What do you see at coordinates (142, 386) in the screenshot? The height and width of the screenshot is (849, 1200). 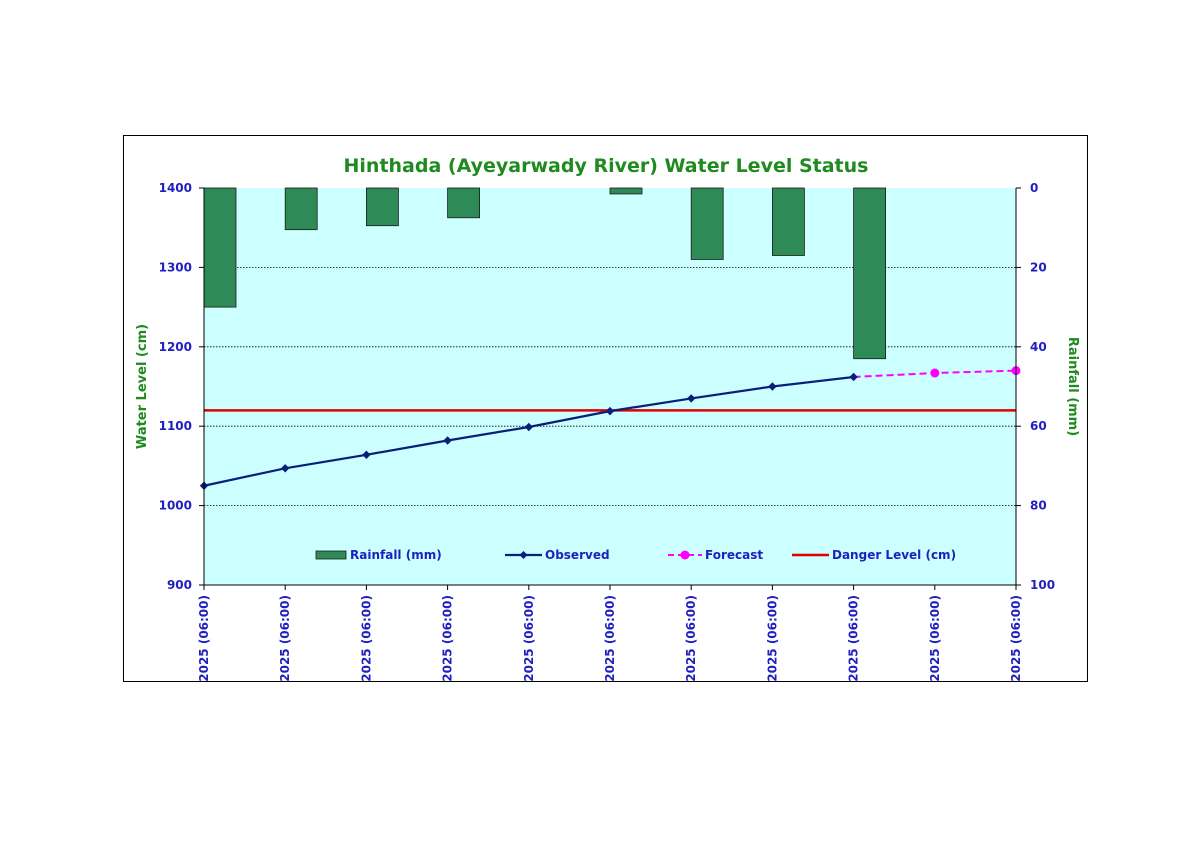 I see `left-axis-label: Water Level (cm)` at bounding box center [142, 386].